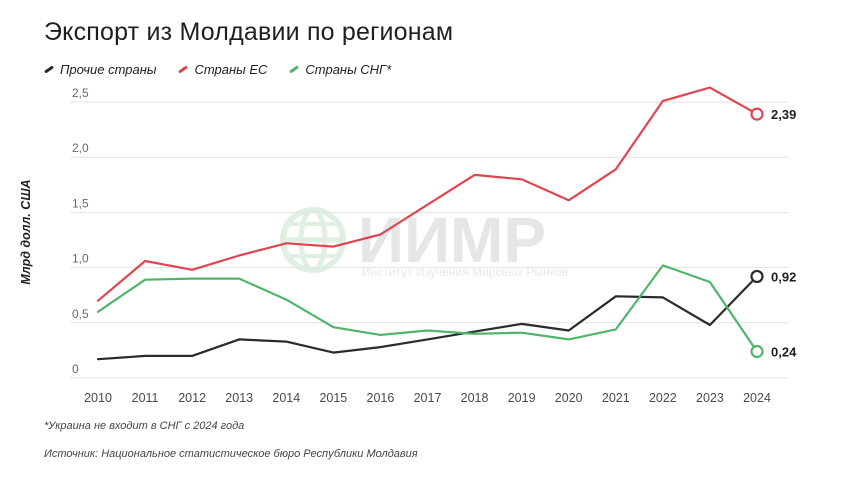 The image size is (860, 484). Describe the element at coordinates (80, 93) in the screenshot. I see `y-tick-label: 2,5` at that location.